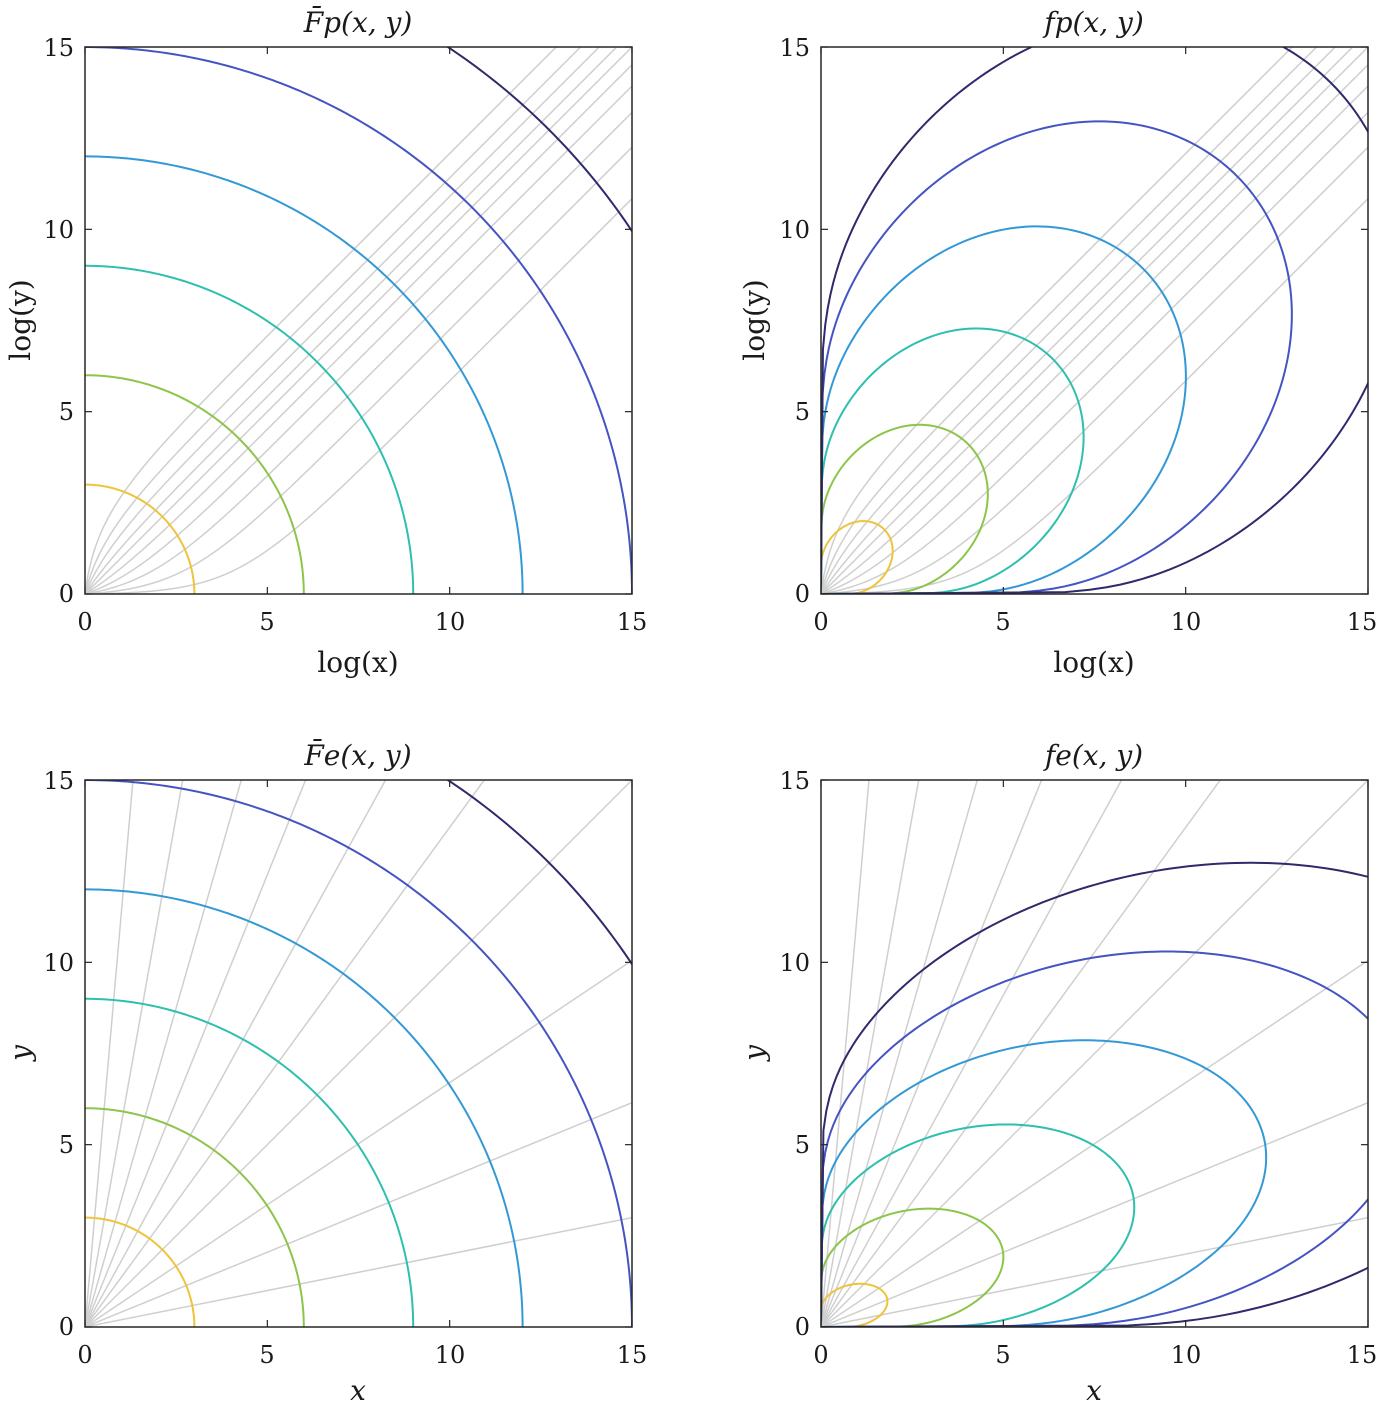 This screenshot has width=1382, height=1406. Describe the element at coordinates (357, 755) in the screenshot. I see `panel-title: F̄e(x, y)` at that location.